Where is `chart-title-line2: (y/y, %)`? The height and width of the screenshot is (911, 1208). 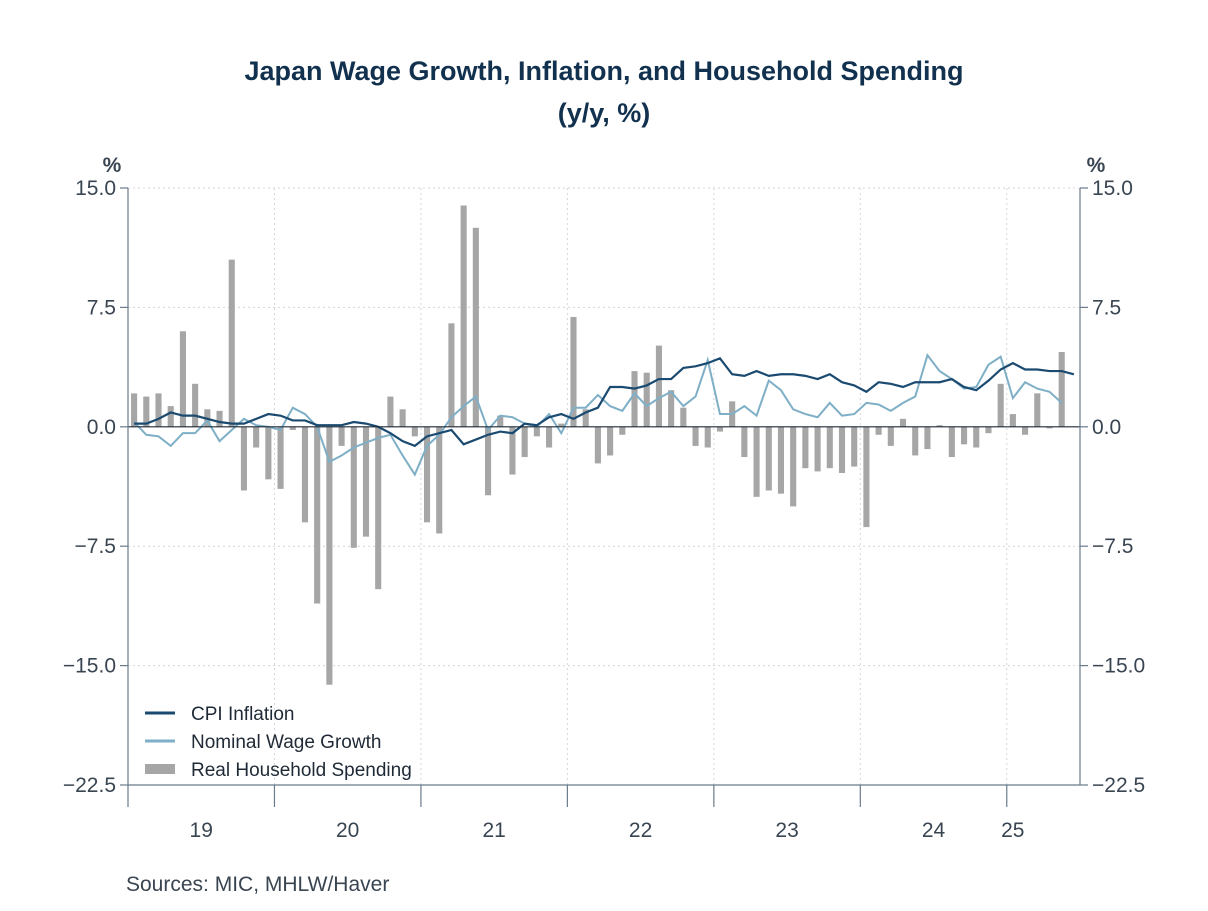 chart-title-line2: (y/y, %) is located at coordinates (604, 113).